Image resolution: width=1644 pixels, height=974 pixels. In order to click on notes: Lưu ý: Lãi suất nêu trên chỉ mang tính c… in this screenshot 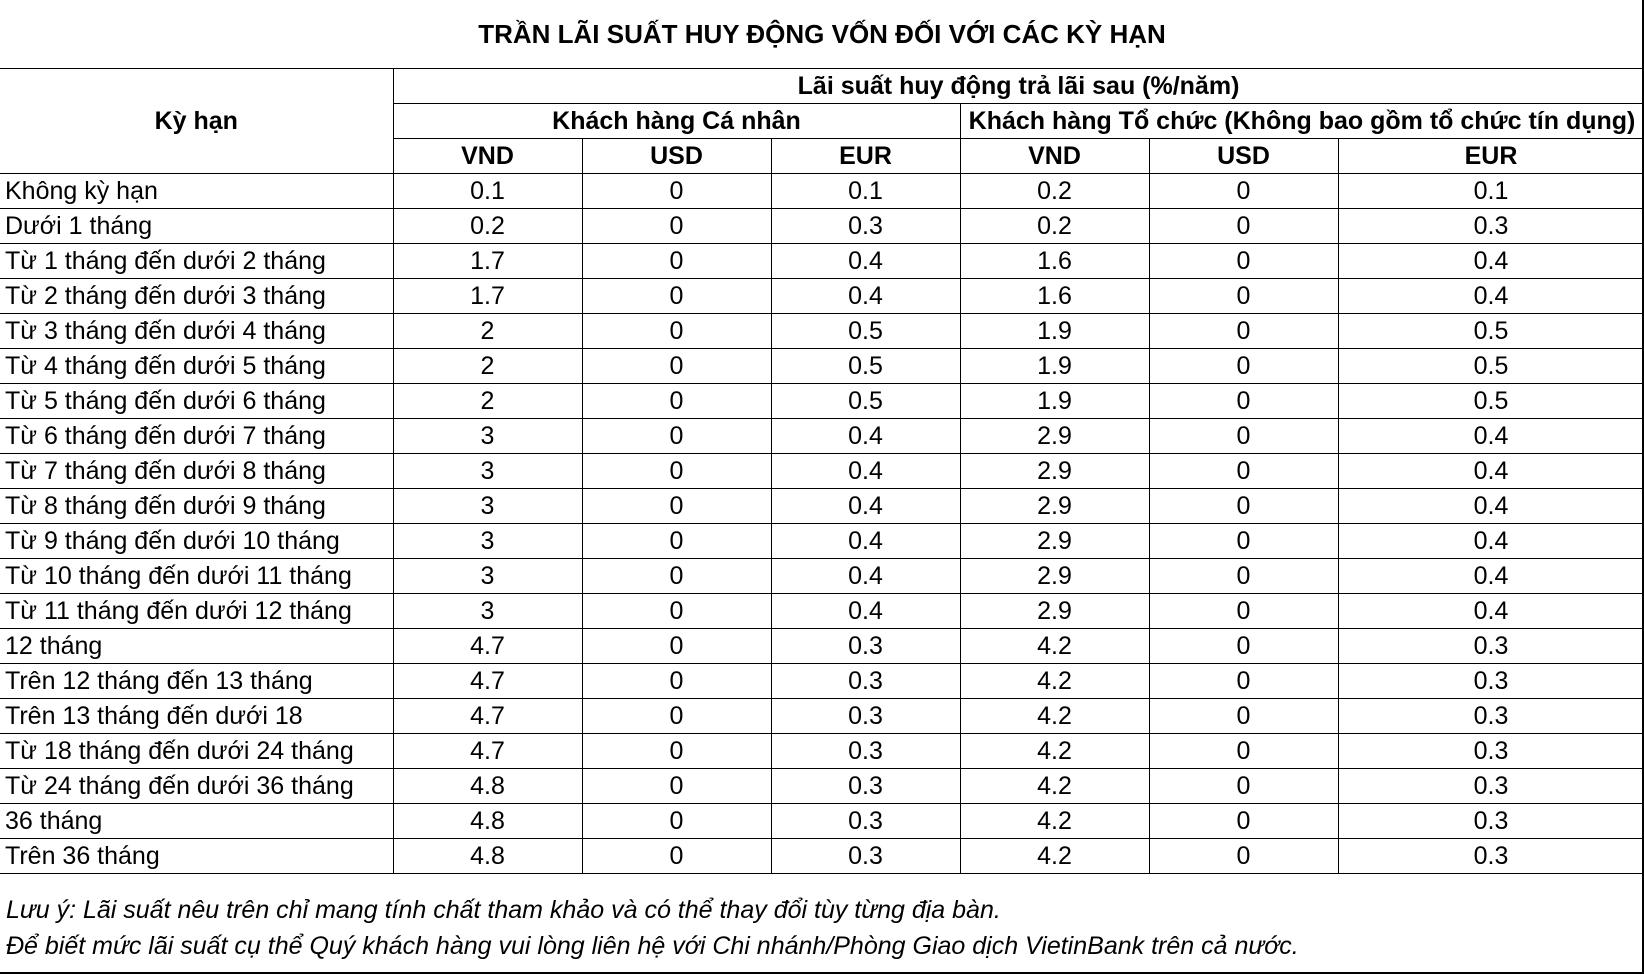, I will do `click(822, 919)`.